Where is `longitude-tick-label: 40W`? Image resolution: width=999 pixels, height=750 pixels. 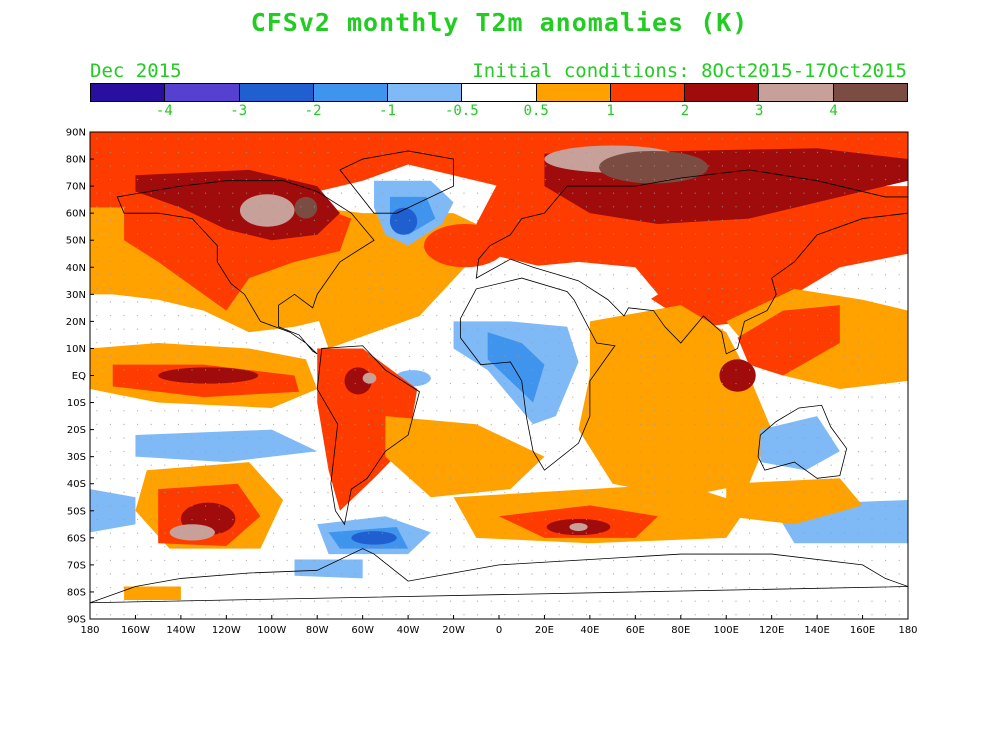
longitude-tick-label: 40W is located at coordinates (408, 630).